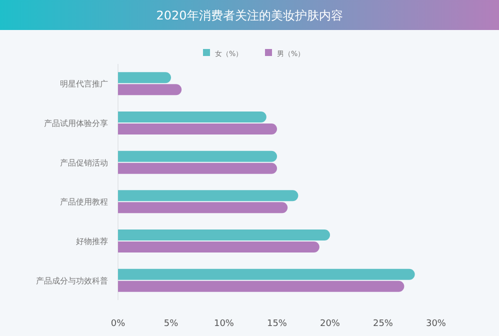 The image size is (499, 336). I want to click on x-tick-label: 10%, so click(224, 324).